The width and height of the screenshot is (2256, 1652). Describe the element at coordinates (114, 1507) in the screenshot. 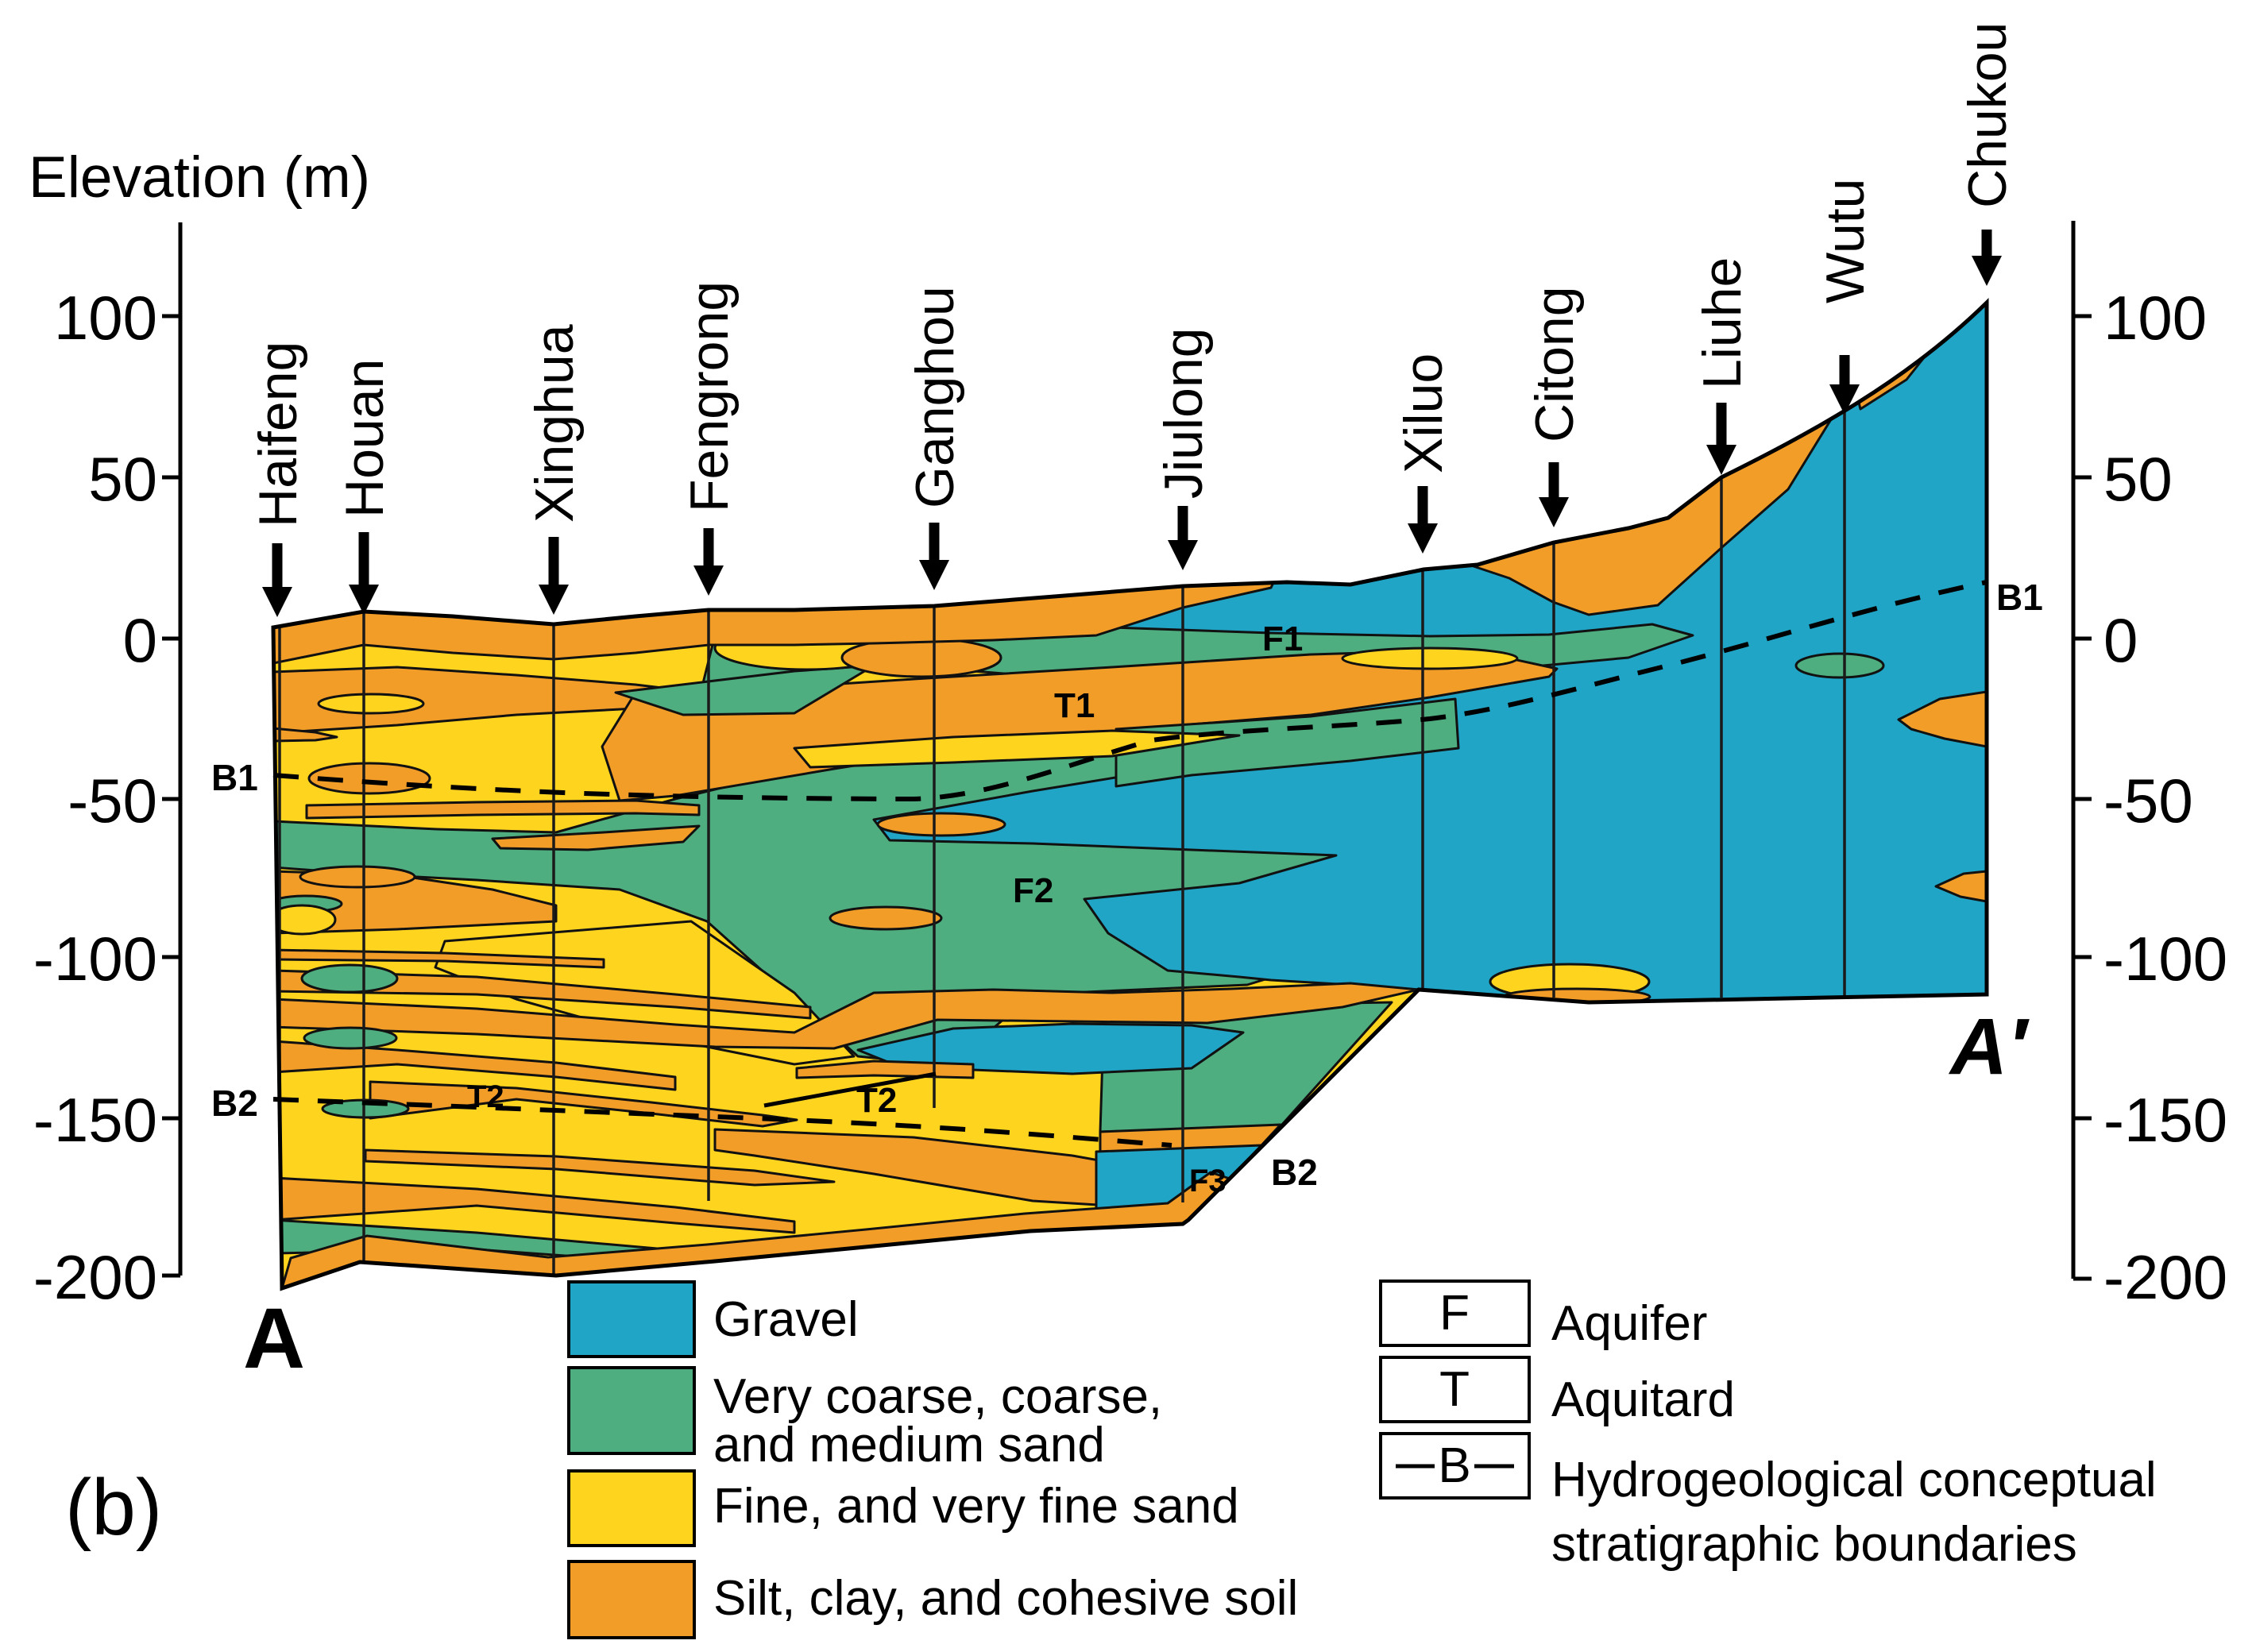

I see `svg-text: (b)` at that location.